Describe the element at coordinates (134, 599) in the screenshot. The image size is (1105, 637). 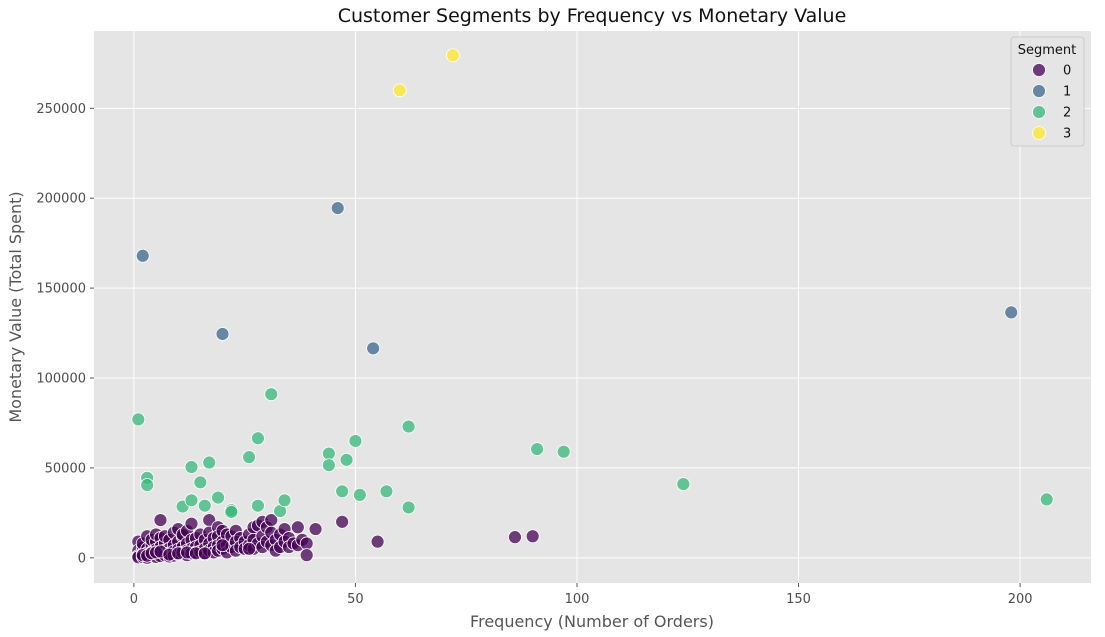
I see `x-tick-label: 0` at that location.